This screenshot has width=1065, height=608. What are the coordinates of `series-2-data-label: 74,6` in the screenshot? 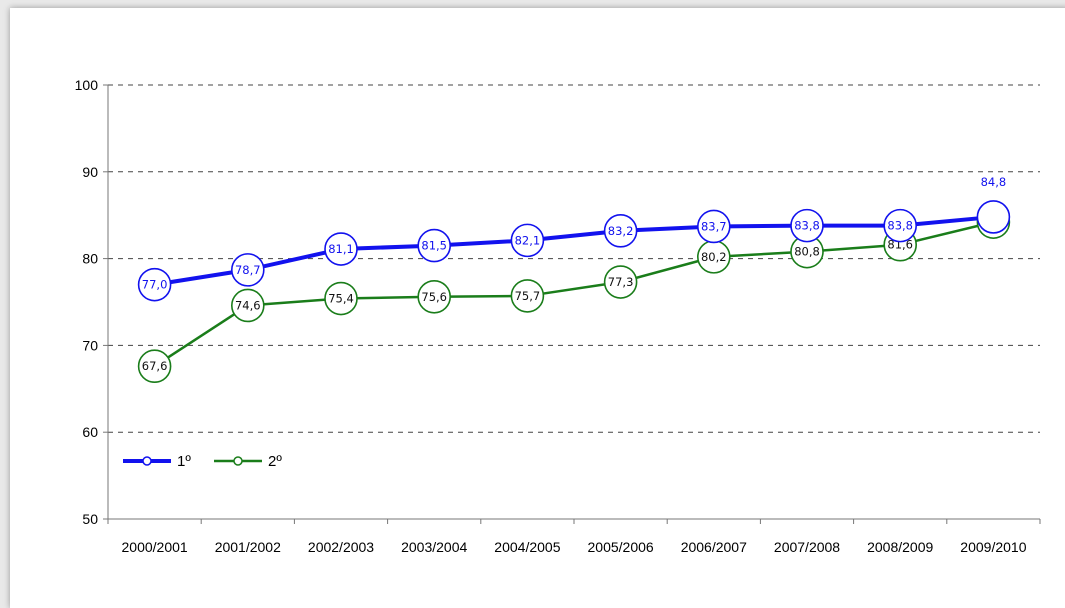 It's located at (248, 305).